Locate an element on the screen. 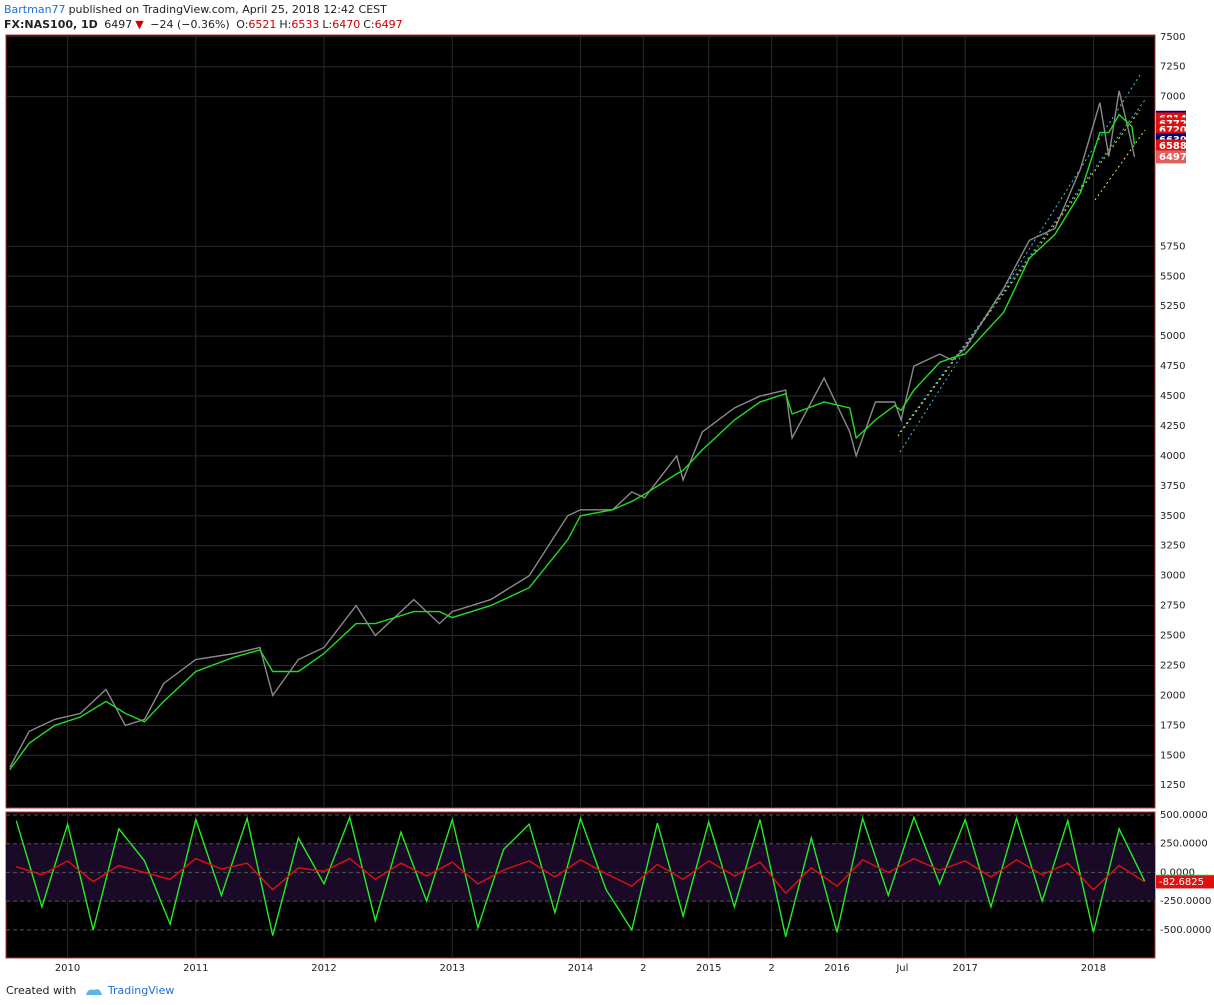 Image resolution: width=1214 pixels, height=1005 pixels. price-label: 6720 is located at coordinates (1173, 130).